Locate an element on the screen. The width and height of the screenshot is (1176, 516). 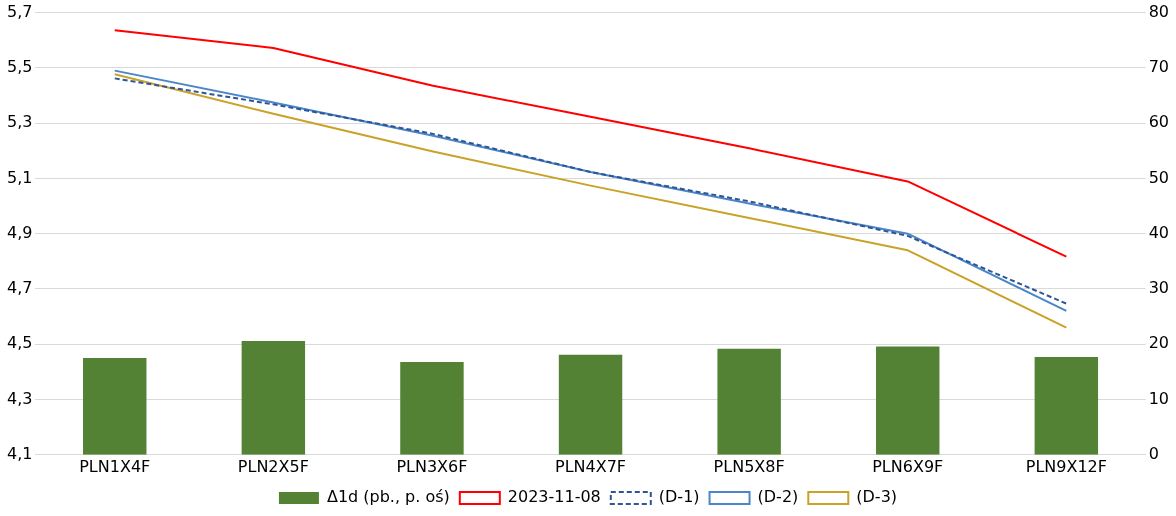
y-tick-label: 4,7 is located at coordinates (19, 288).